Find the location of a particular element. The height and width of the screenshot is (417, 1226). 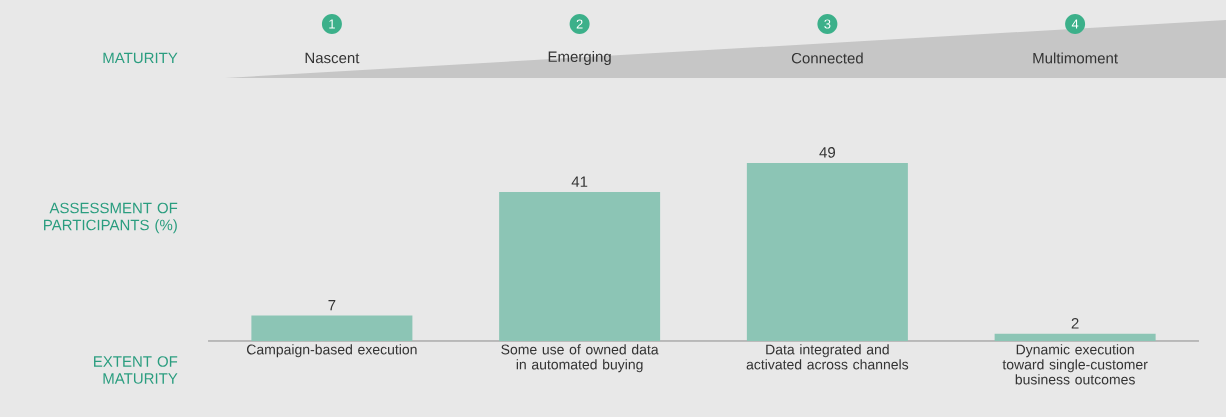

data-label: 49 is located at coordinates (827, 152).